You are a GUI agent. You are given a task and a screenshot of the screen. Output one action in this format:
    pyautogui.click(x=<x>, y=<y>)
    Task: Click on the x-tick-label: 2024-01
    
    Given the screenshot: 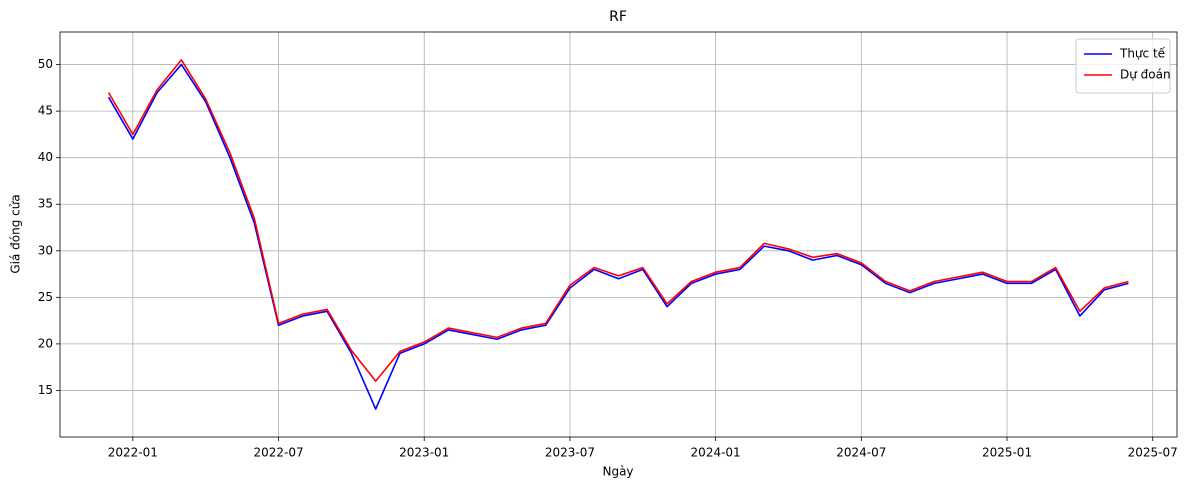 What is the action you would take?
    pyautogui.click(x=716, y=453)
    